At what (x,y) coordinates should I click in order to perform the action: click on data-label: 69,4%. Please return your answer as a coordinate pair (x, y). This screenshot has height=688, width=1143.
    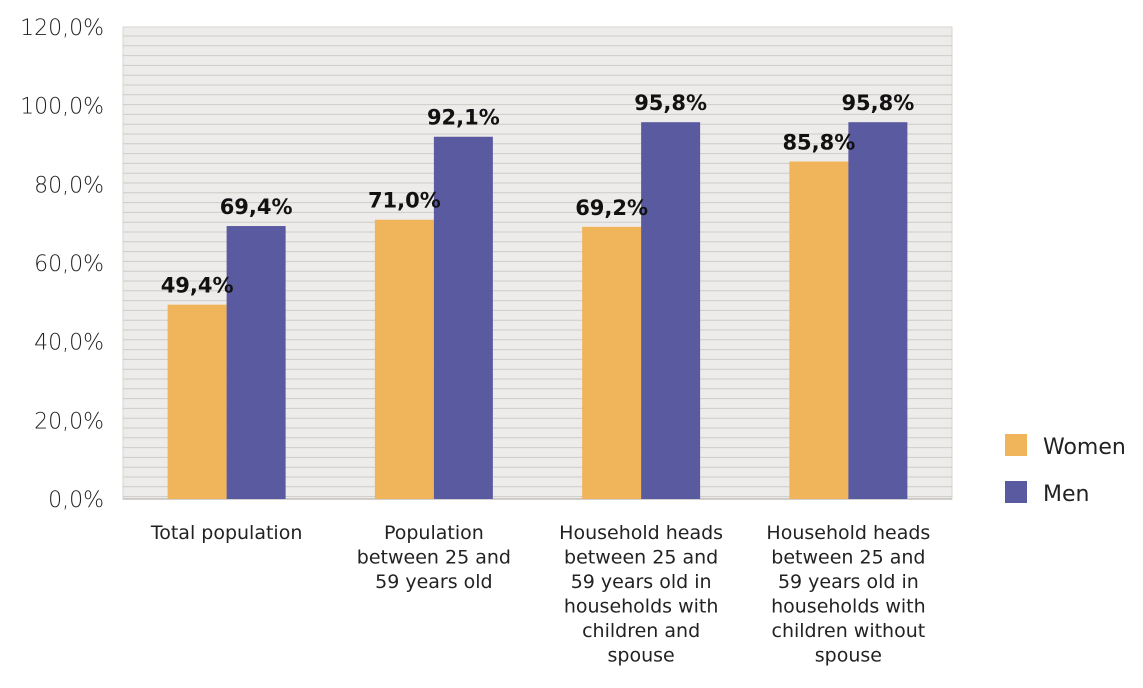
    Looking at the image, I should click on (256, 207).